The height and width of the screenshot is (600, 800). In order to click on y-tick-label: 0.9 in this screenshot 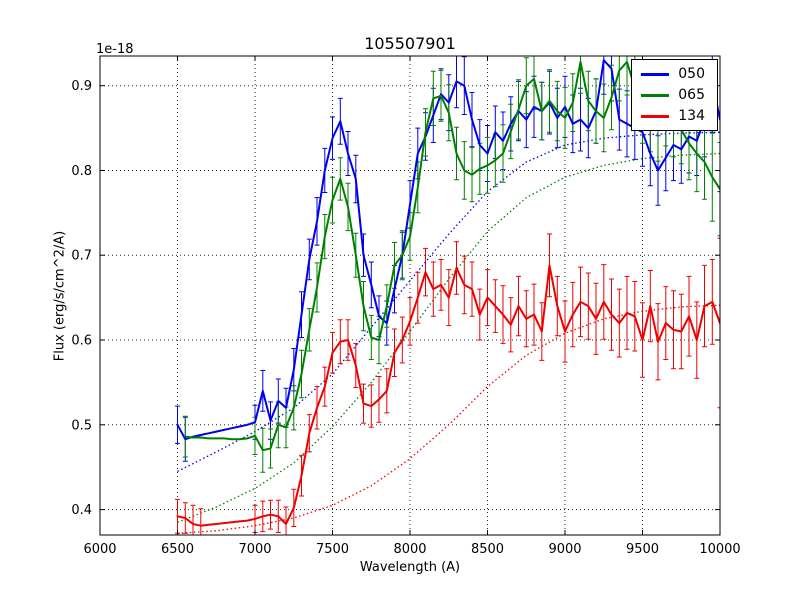, I will do `click(81, 86)`.